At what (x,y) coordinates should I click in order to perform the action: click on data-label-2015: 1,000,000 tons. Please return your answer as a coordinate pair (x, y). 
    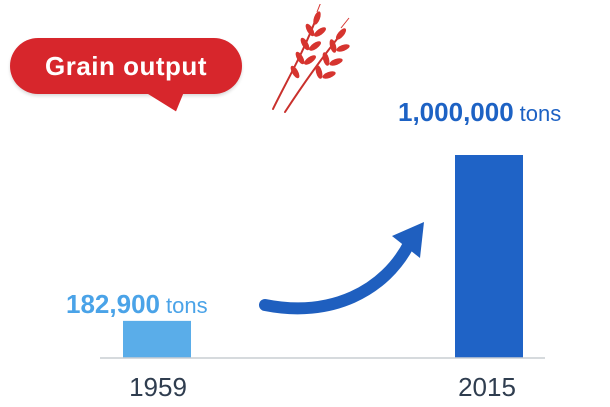
    Looking at the image, I should click on (479, 112).